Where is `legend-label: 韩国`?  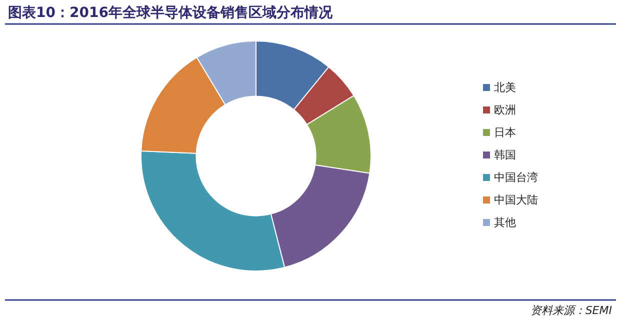 legend-label: 韩国 is located at coordinates (505, 155).